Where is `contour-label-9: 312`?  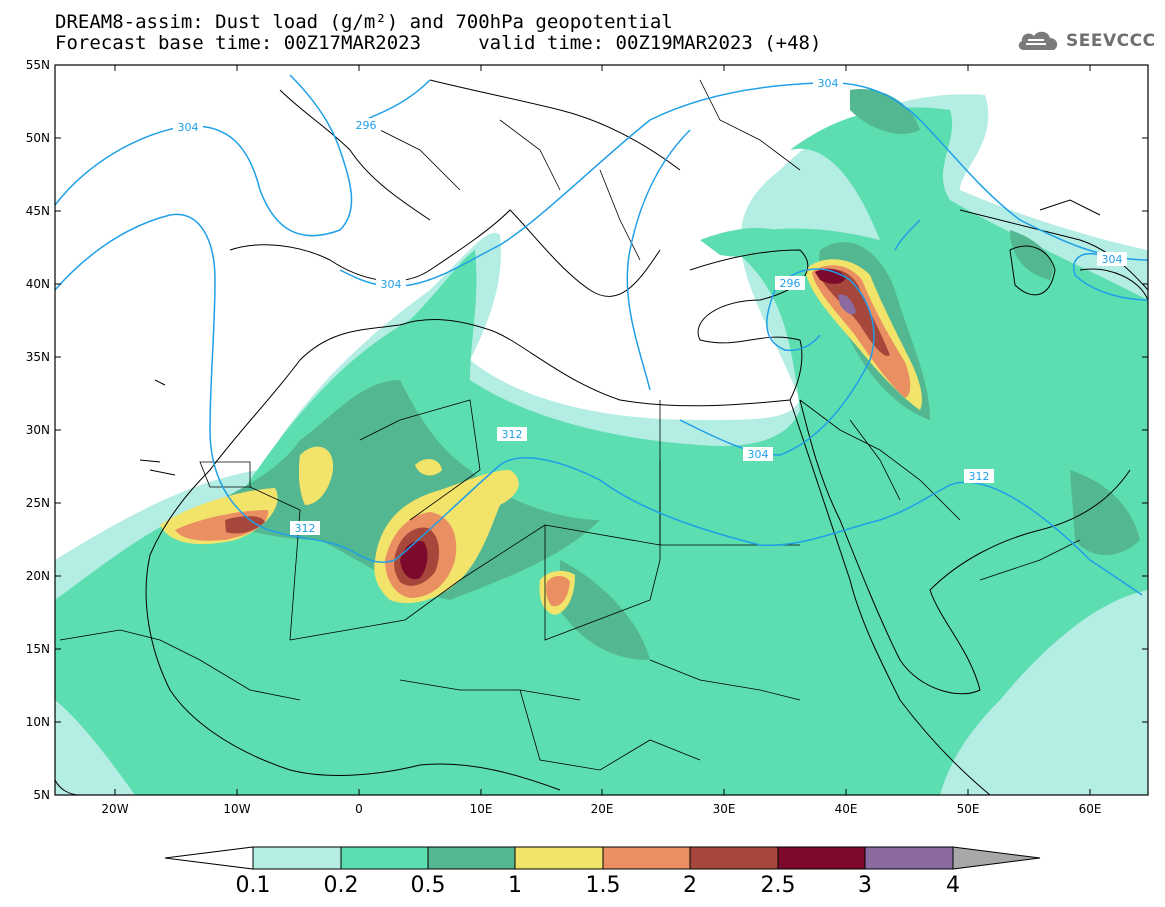
contour-label-9: 312 is located at coordinates (979, 476).